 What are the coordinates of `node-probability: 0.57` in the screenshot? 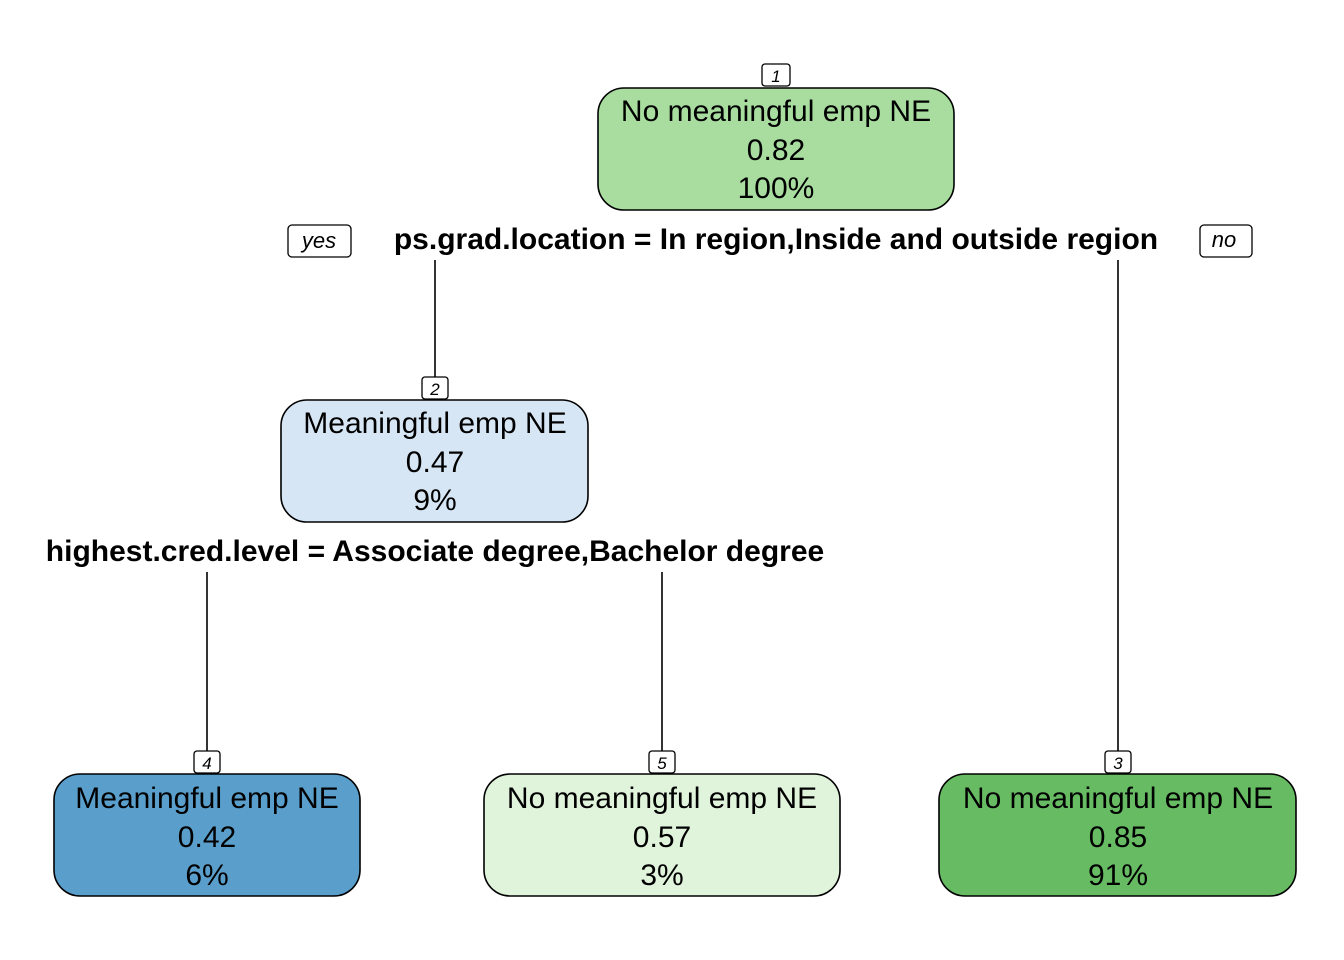 It's located at (662, 837).